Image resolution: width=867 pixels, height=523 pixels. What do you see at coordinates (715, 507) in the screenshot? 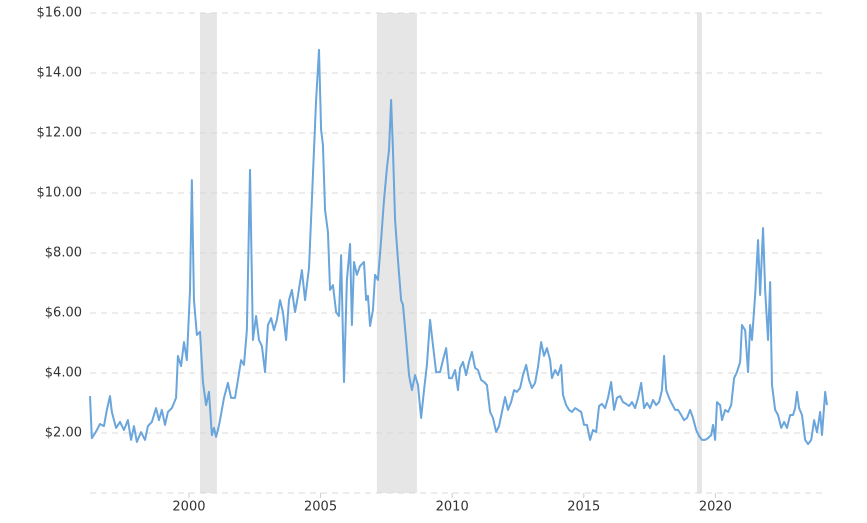
I see `x-tick-label: 2020` at bounding box center [715, 507].